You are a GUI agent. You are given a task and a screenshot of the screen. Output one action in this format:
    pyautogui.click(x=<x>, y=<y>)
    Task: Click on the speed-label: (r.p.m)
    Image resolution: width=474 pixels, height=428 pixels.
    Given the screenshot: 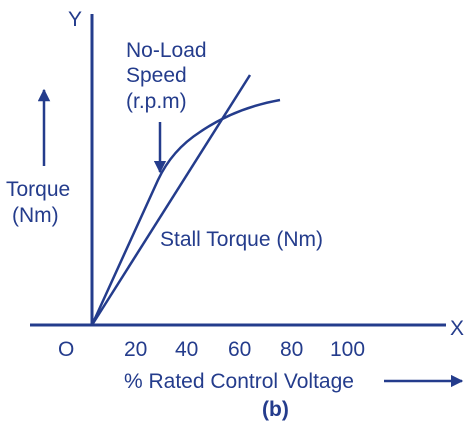 What is the action you would take?
    pyautogui.click(x=156, y=101)
    